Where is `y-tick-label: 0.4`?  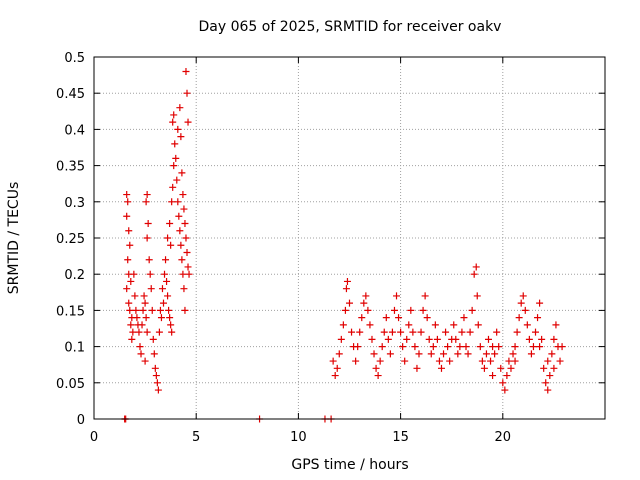 y-tick-label: 0.4 is located at coordinates (74, 130).